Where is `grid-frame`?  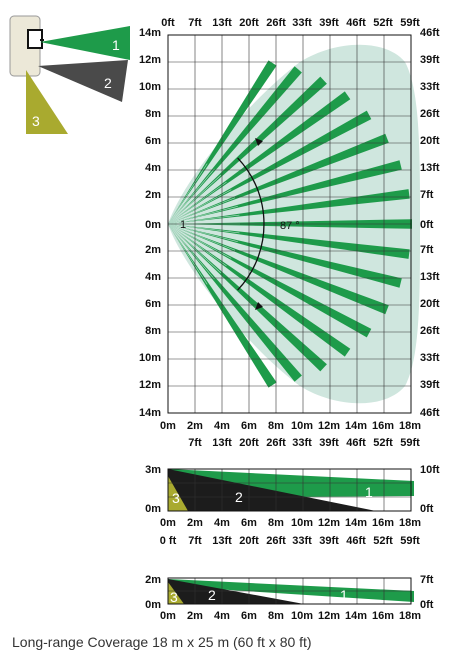
grid-frame is located at coordinates (289, 591).